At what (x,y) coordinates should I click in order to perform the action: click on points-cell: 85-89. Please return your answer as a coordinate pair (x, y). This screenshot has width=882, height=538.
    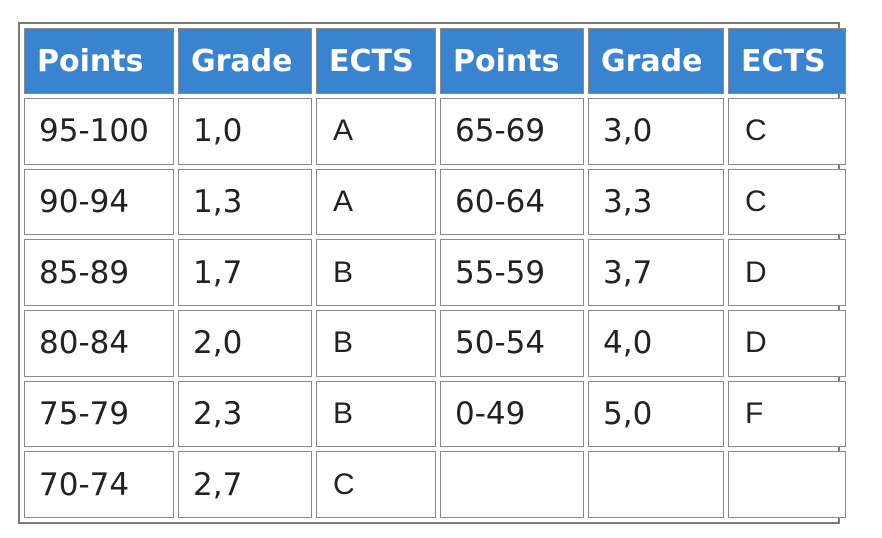
    Looking at the image, I should click on (99, 272).